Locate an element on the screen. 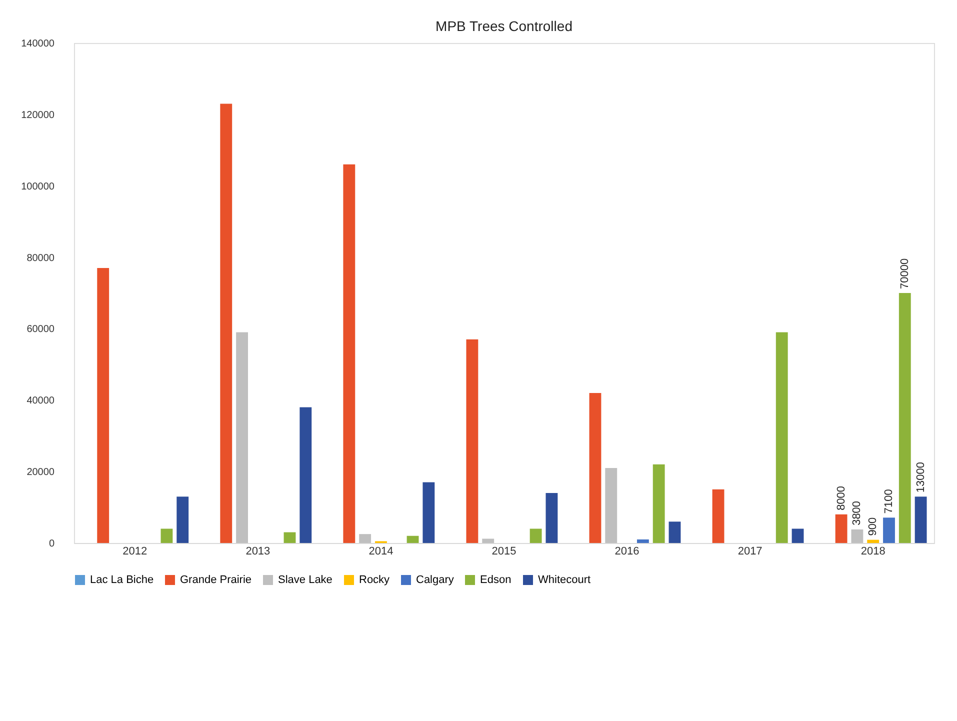 The height and width of the screenshot is (721, 957). data-label: 13000 is located at coordinates (920, 477).